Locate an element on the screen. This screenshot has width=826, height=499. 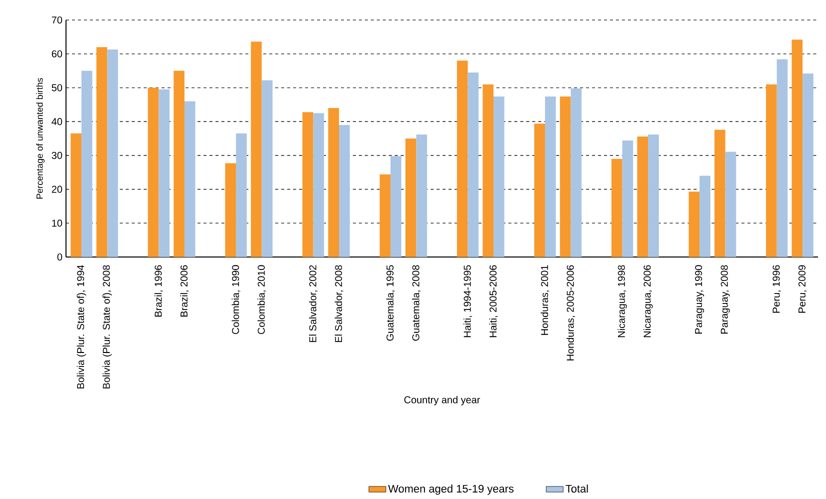
x-tick-label: Honduras, 2001 is located at coordinates (545, 300).